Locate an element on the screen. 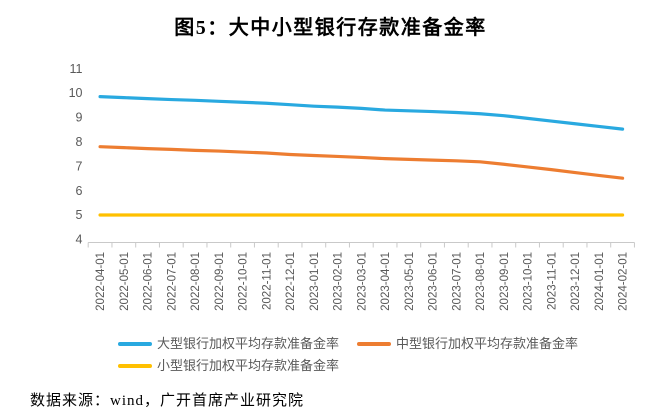  source-note: 数据来源：wind，广开首席产业研究院 is located at coordinates (167, 401).